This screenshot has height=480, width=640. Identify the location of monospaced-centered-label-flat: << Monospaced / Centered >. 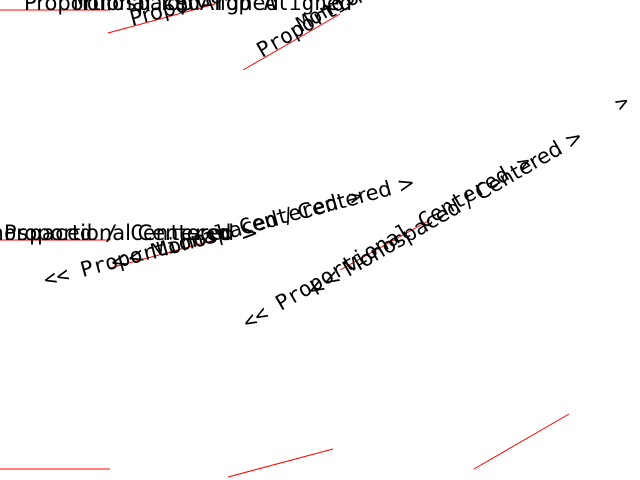
(128, 233).